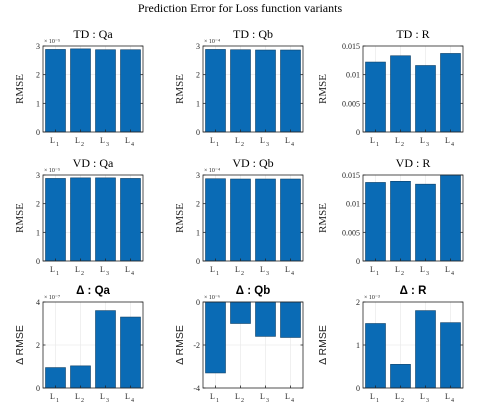 The width and height of the screenshot is (480, 408). What do you see at coordinates (196, 345) in the screenshot?
I see `y-tick-label: -2` at bounding box center [196, 345].